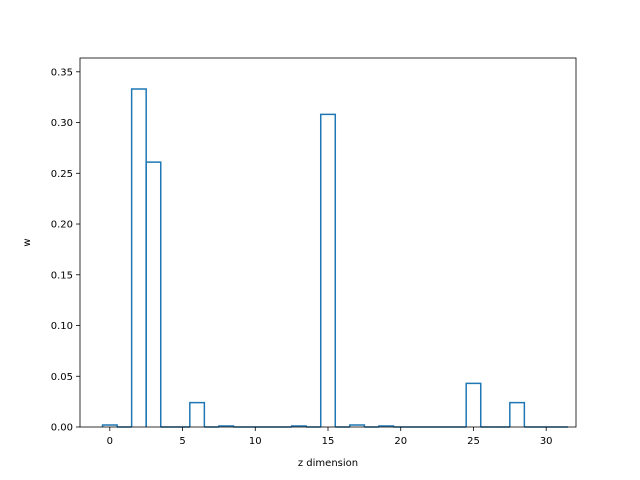 The height and width of the screenshot is (480, 640). What do you see at coordinates (62, 428) in the screenshot?
I see `y-tick-label: 0.00` at bounding box center [62, 428].